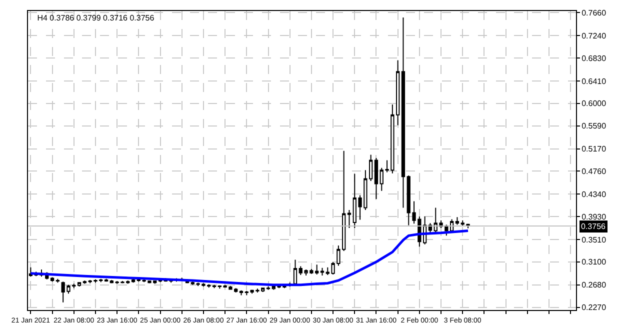 The image size is (620, 332). Describe the element at coordinates (594, 149) in the screenshot. I see `y-tick-label: 0.5170` at that location.